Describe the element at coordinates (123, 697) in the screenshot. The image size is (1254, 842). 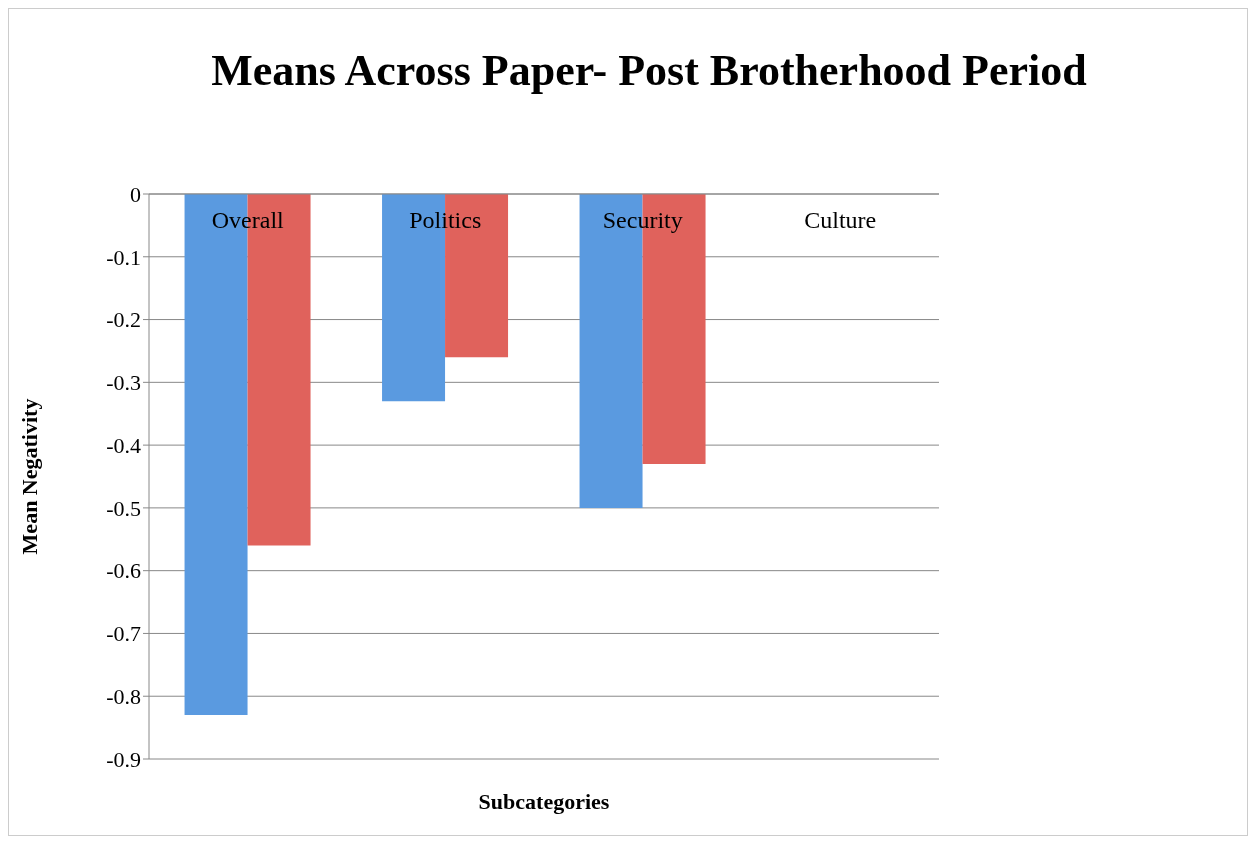
I see `y-tick-label: -0.8` at that location.